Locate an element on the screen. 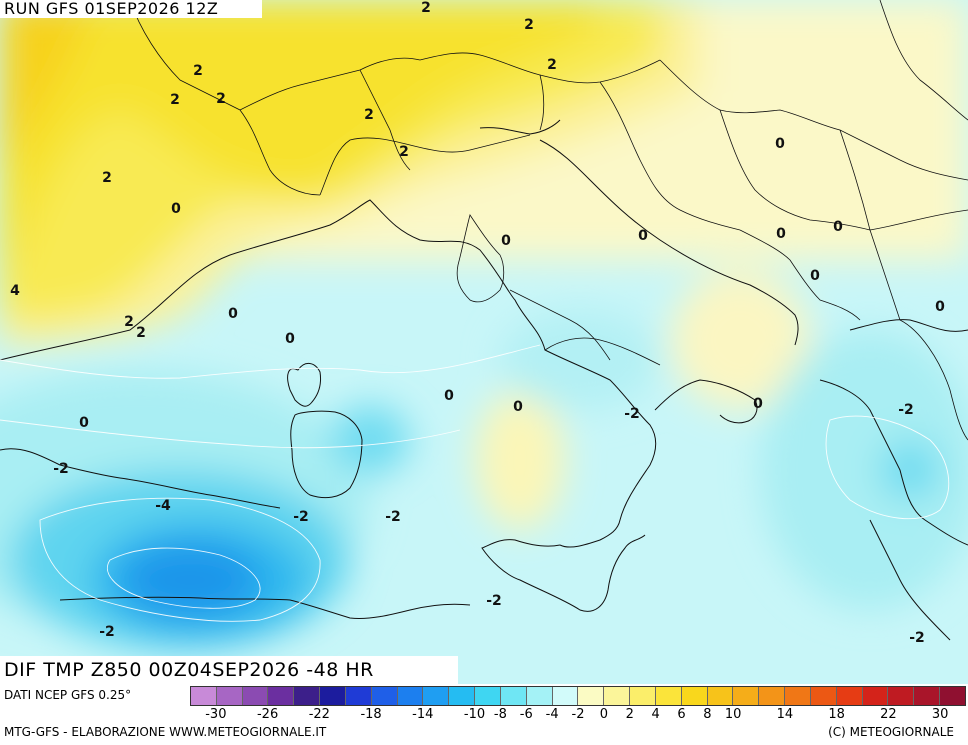 The height and width of the screenshot is (745, 968). contour-value-label: -4 is located at coordinates (163, 506).